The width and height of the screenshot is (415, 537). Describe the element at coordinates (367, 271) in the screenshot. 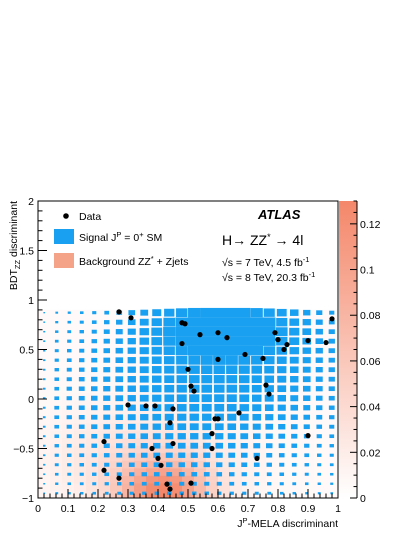

I see `z-tick-label: 0.1` at that location.